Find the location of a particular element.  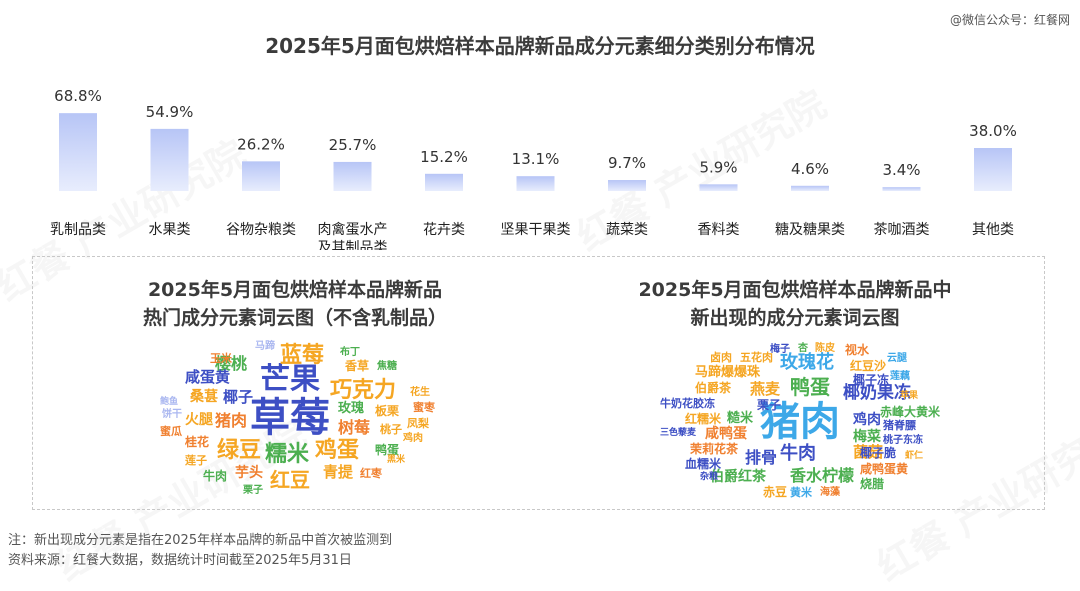

footnote-source: 资料来源：红餐大数据，数据统计时间截至2025年5月31日 is located at coordinates (180, 560).